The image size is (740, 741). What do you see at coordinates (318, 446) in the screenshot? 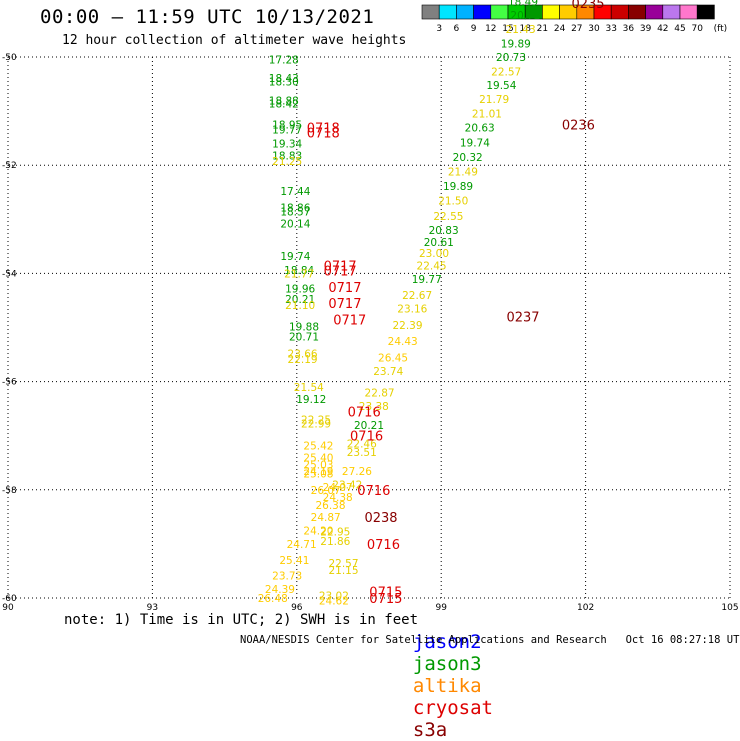
I see `wave-height-label: 25.42` at bounding box center [318, 446].